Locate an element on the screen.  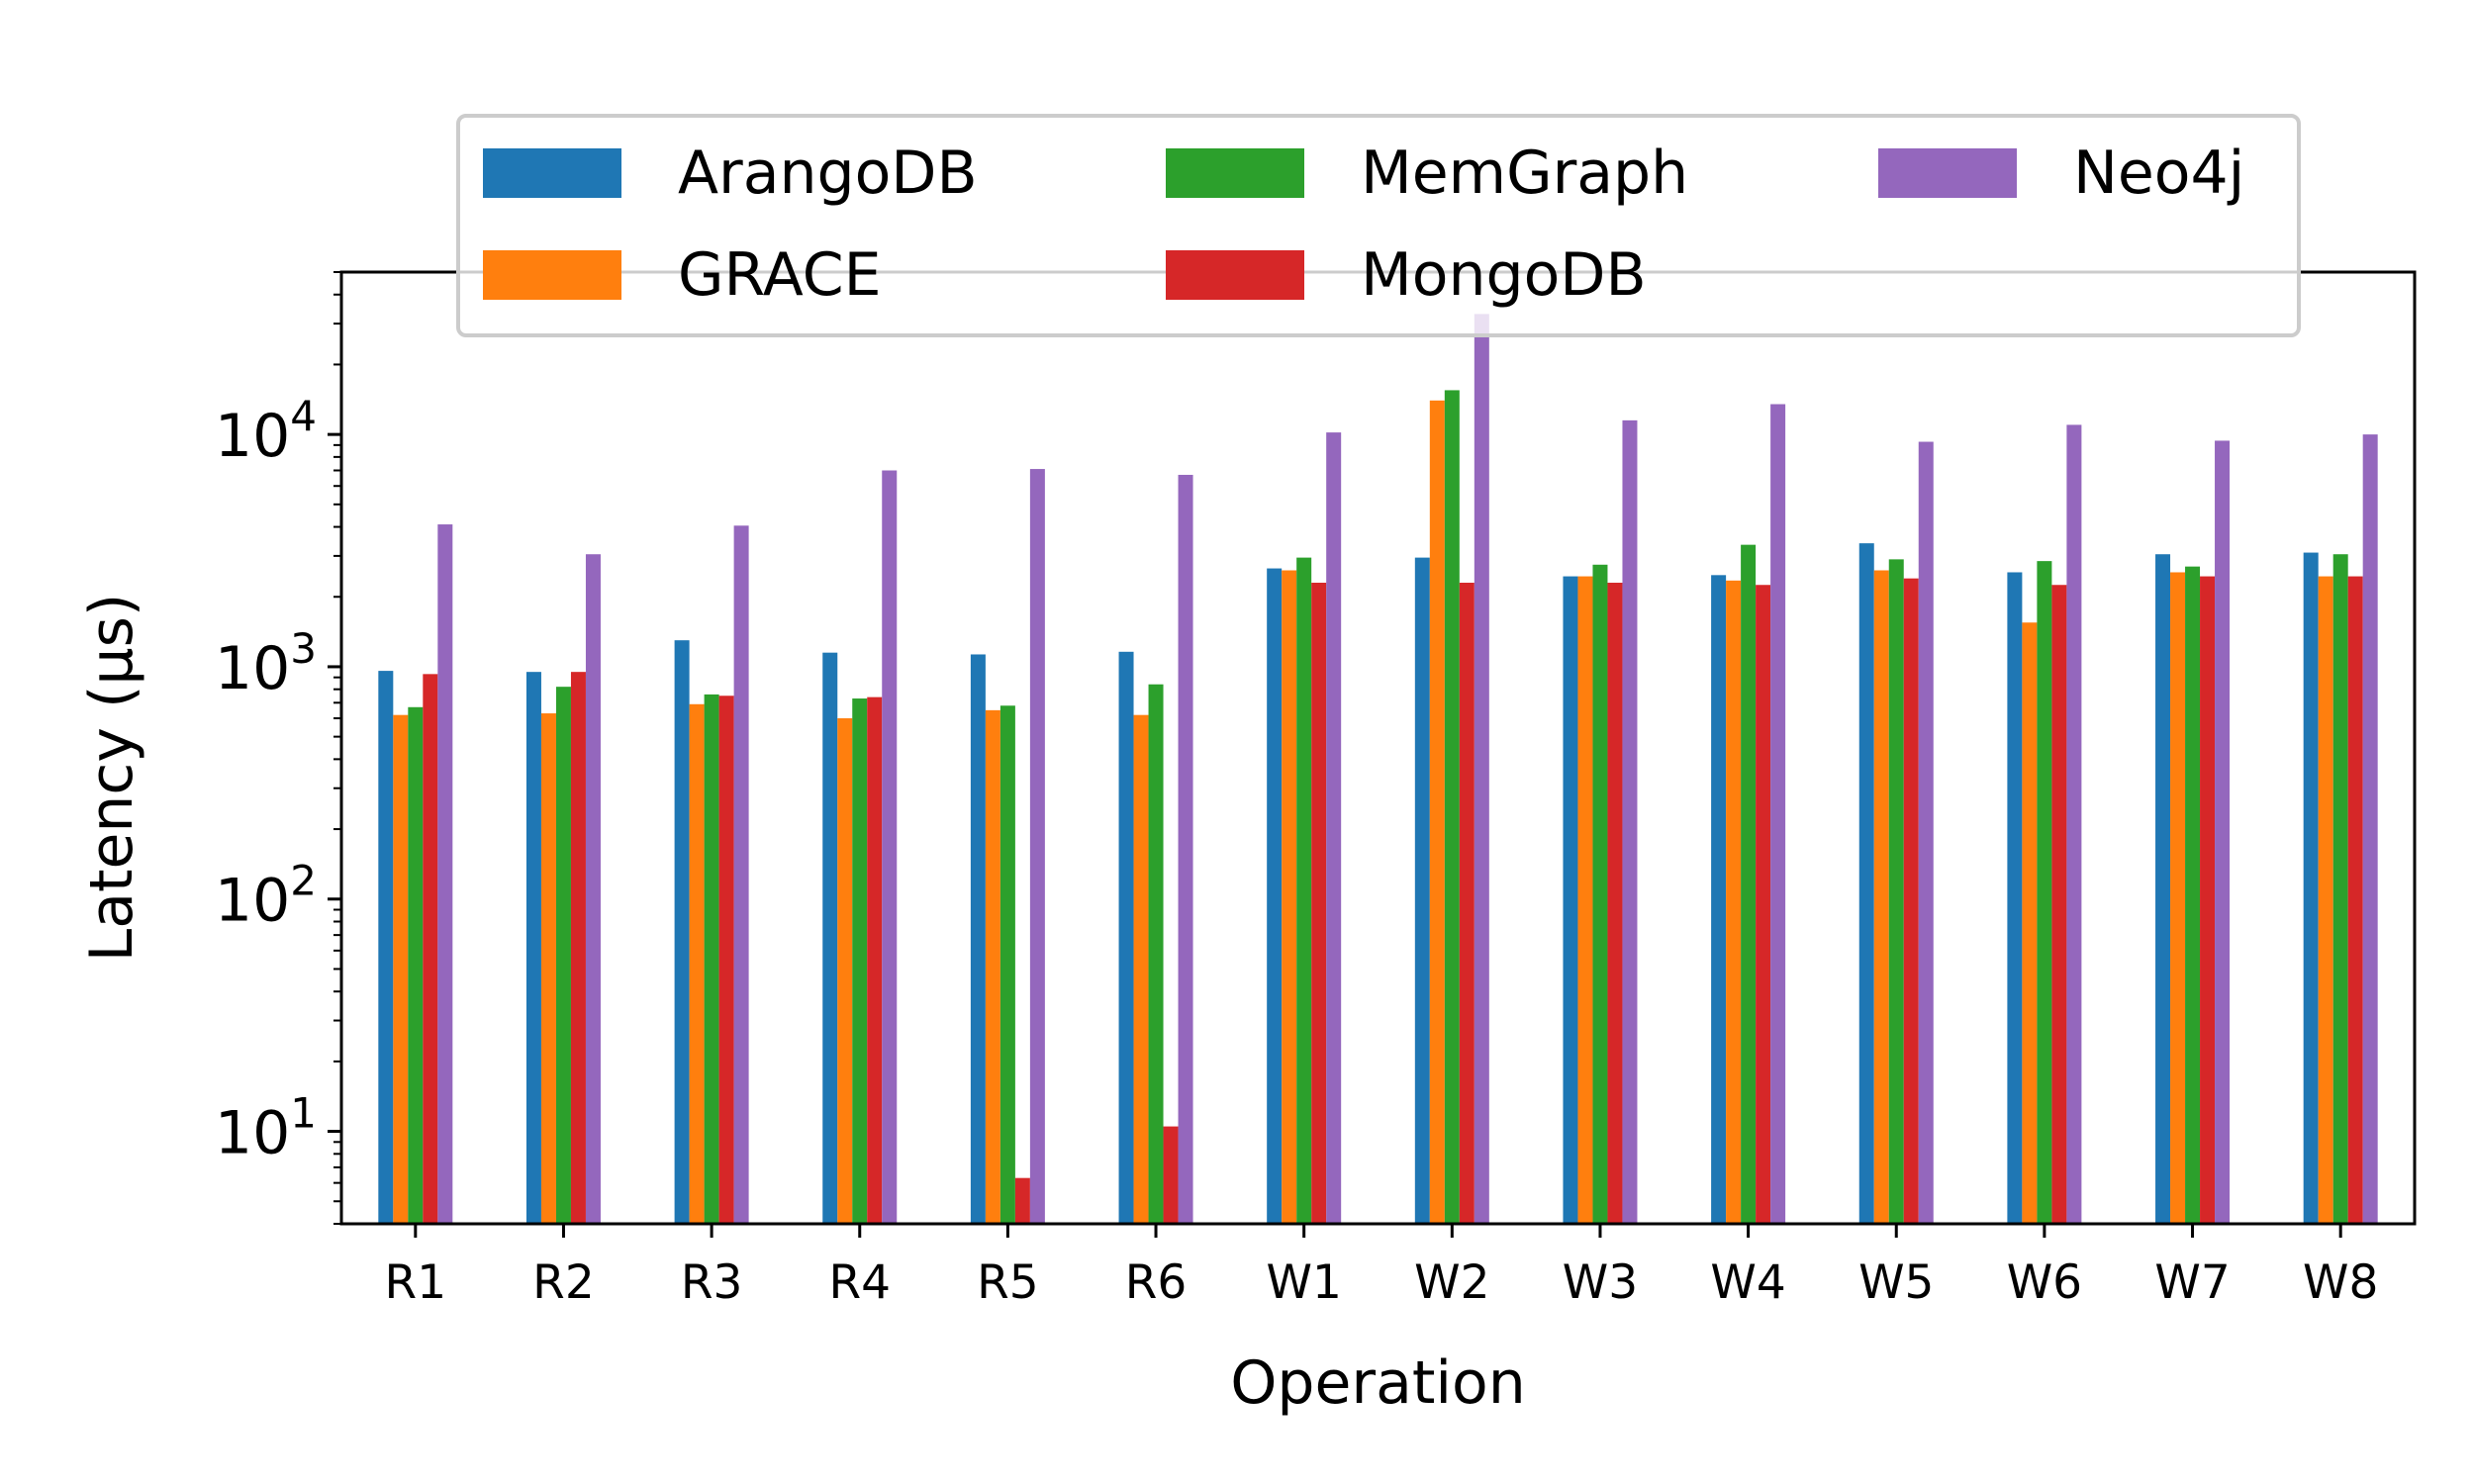
bar-W8-MongoDB is located at coordinates (2355, 900).